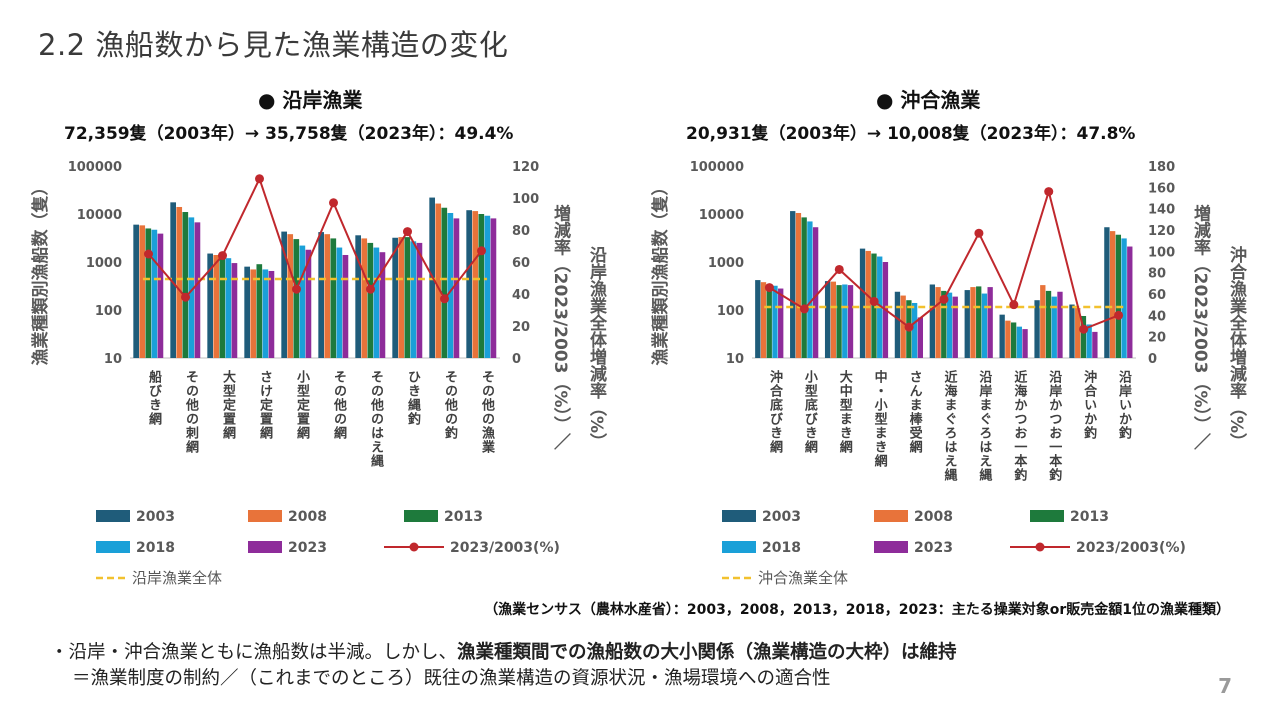 This screenshot has width=1280, height=720. What do you see at coordinates (1161, 210) in the screenshot?
I see `y2-tick-label: 140` at bounding box center [1161, 210].